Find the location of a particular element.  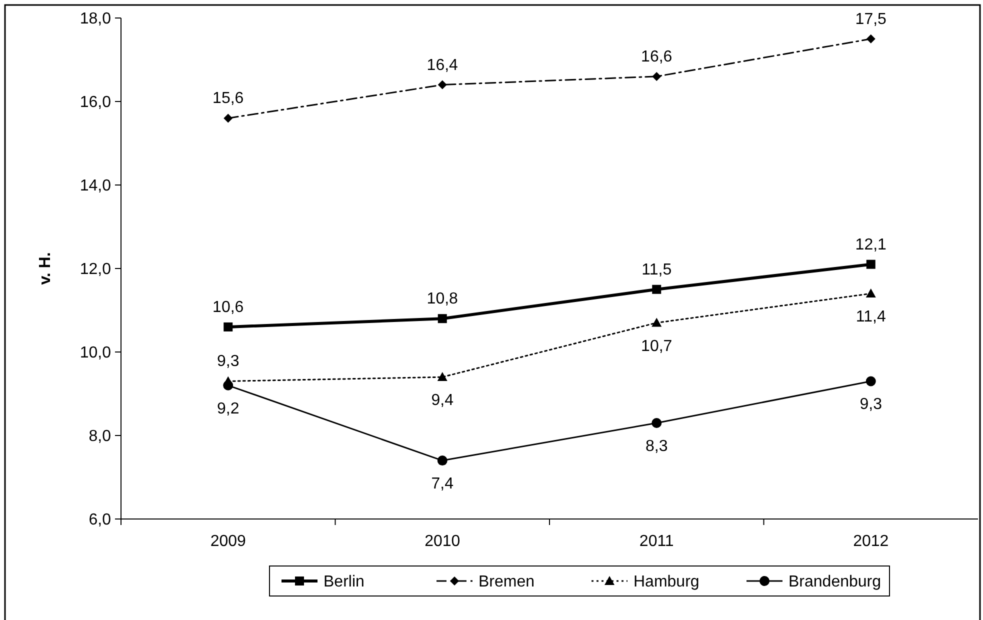

legend-label: Berlin is located at coordinates (344, 582).